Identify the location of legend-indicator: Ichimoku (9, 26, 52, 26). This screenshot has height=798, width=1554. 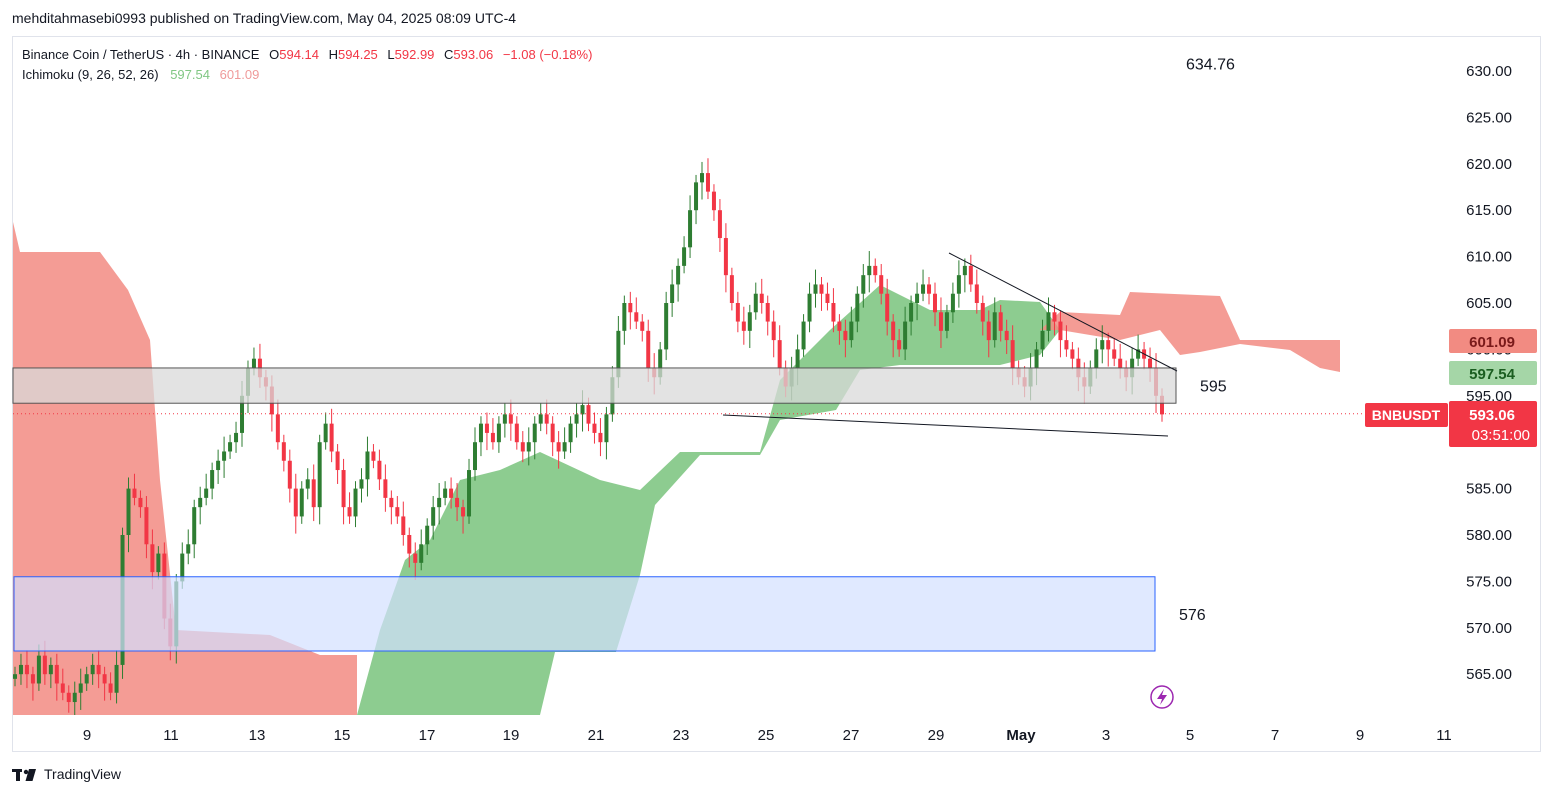
(90, 74).